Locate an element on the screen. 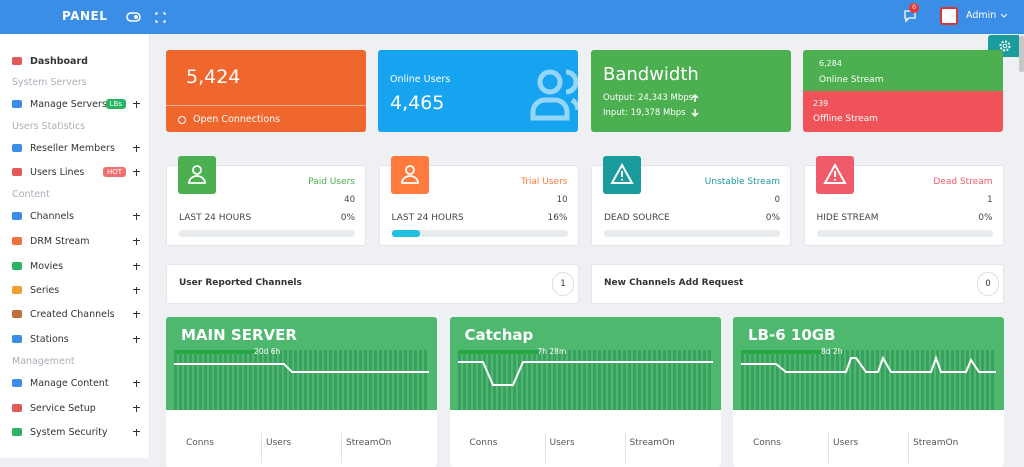  stat-count: 10 is located at coordinates (562, 200).